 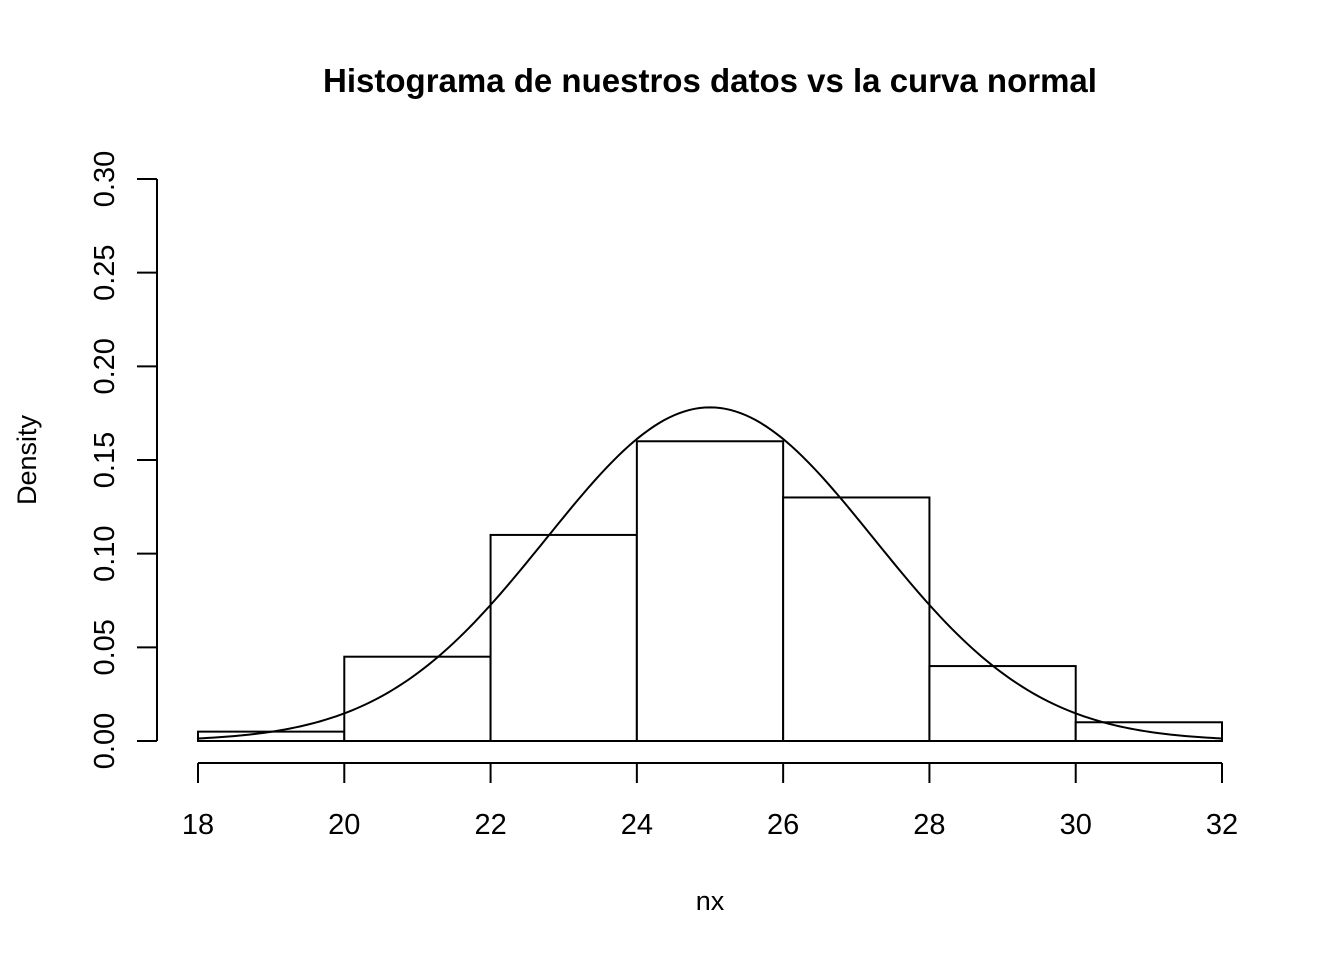 What do you see at coordinates (27, 459) in the screenshot?
I see `y-axis-label: Density` at bounding box center [27, 459].